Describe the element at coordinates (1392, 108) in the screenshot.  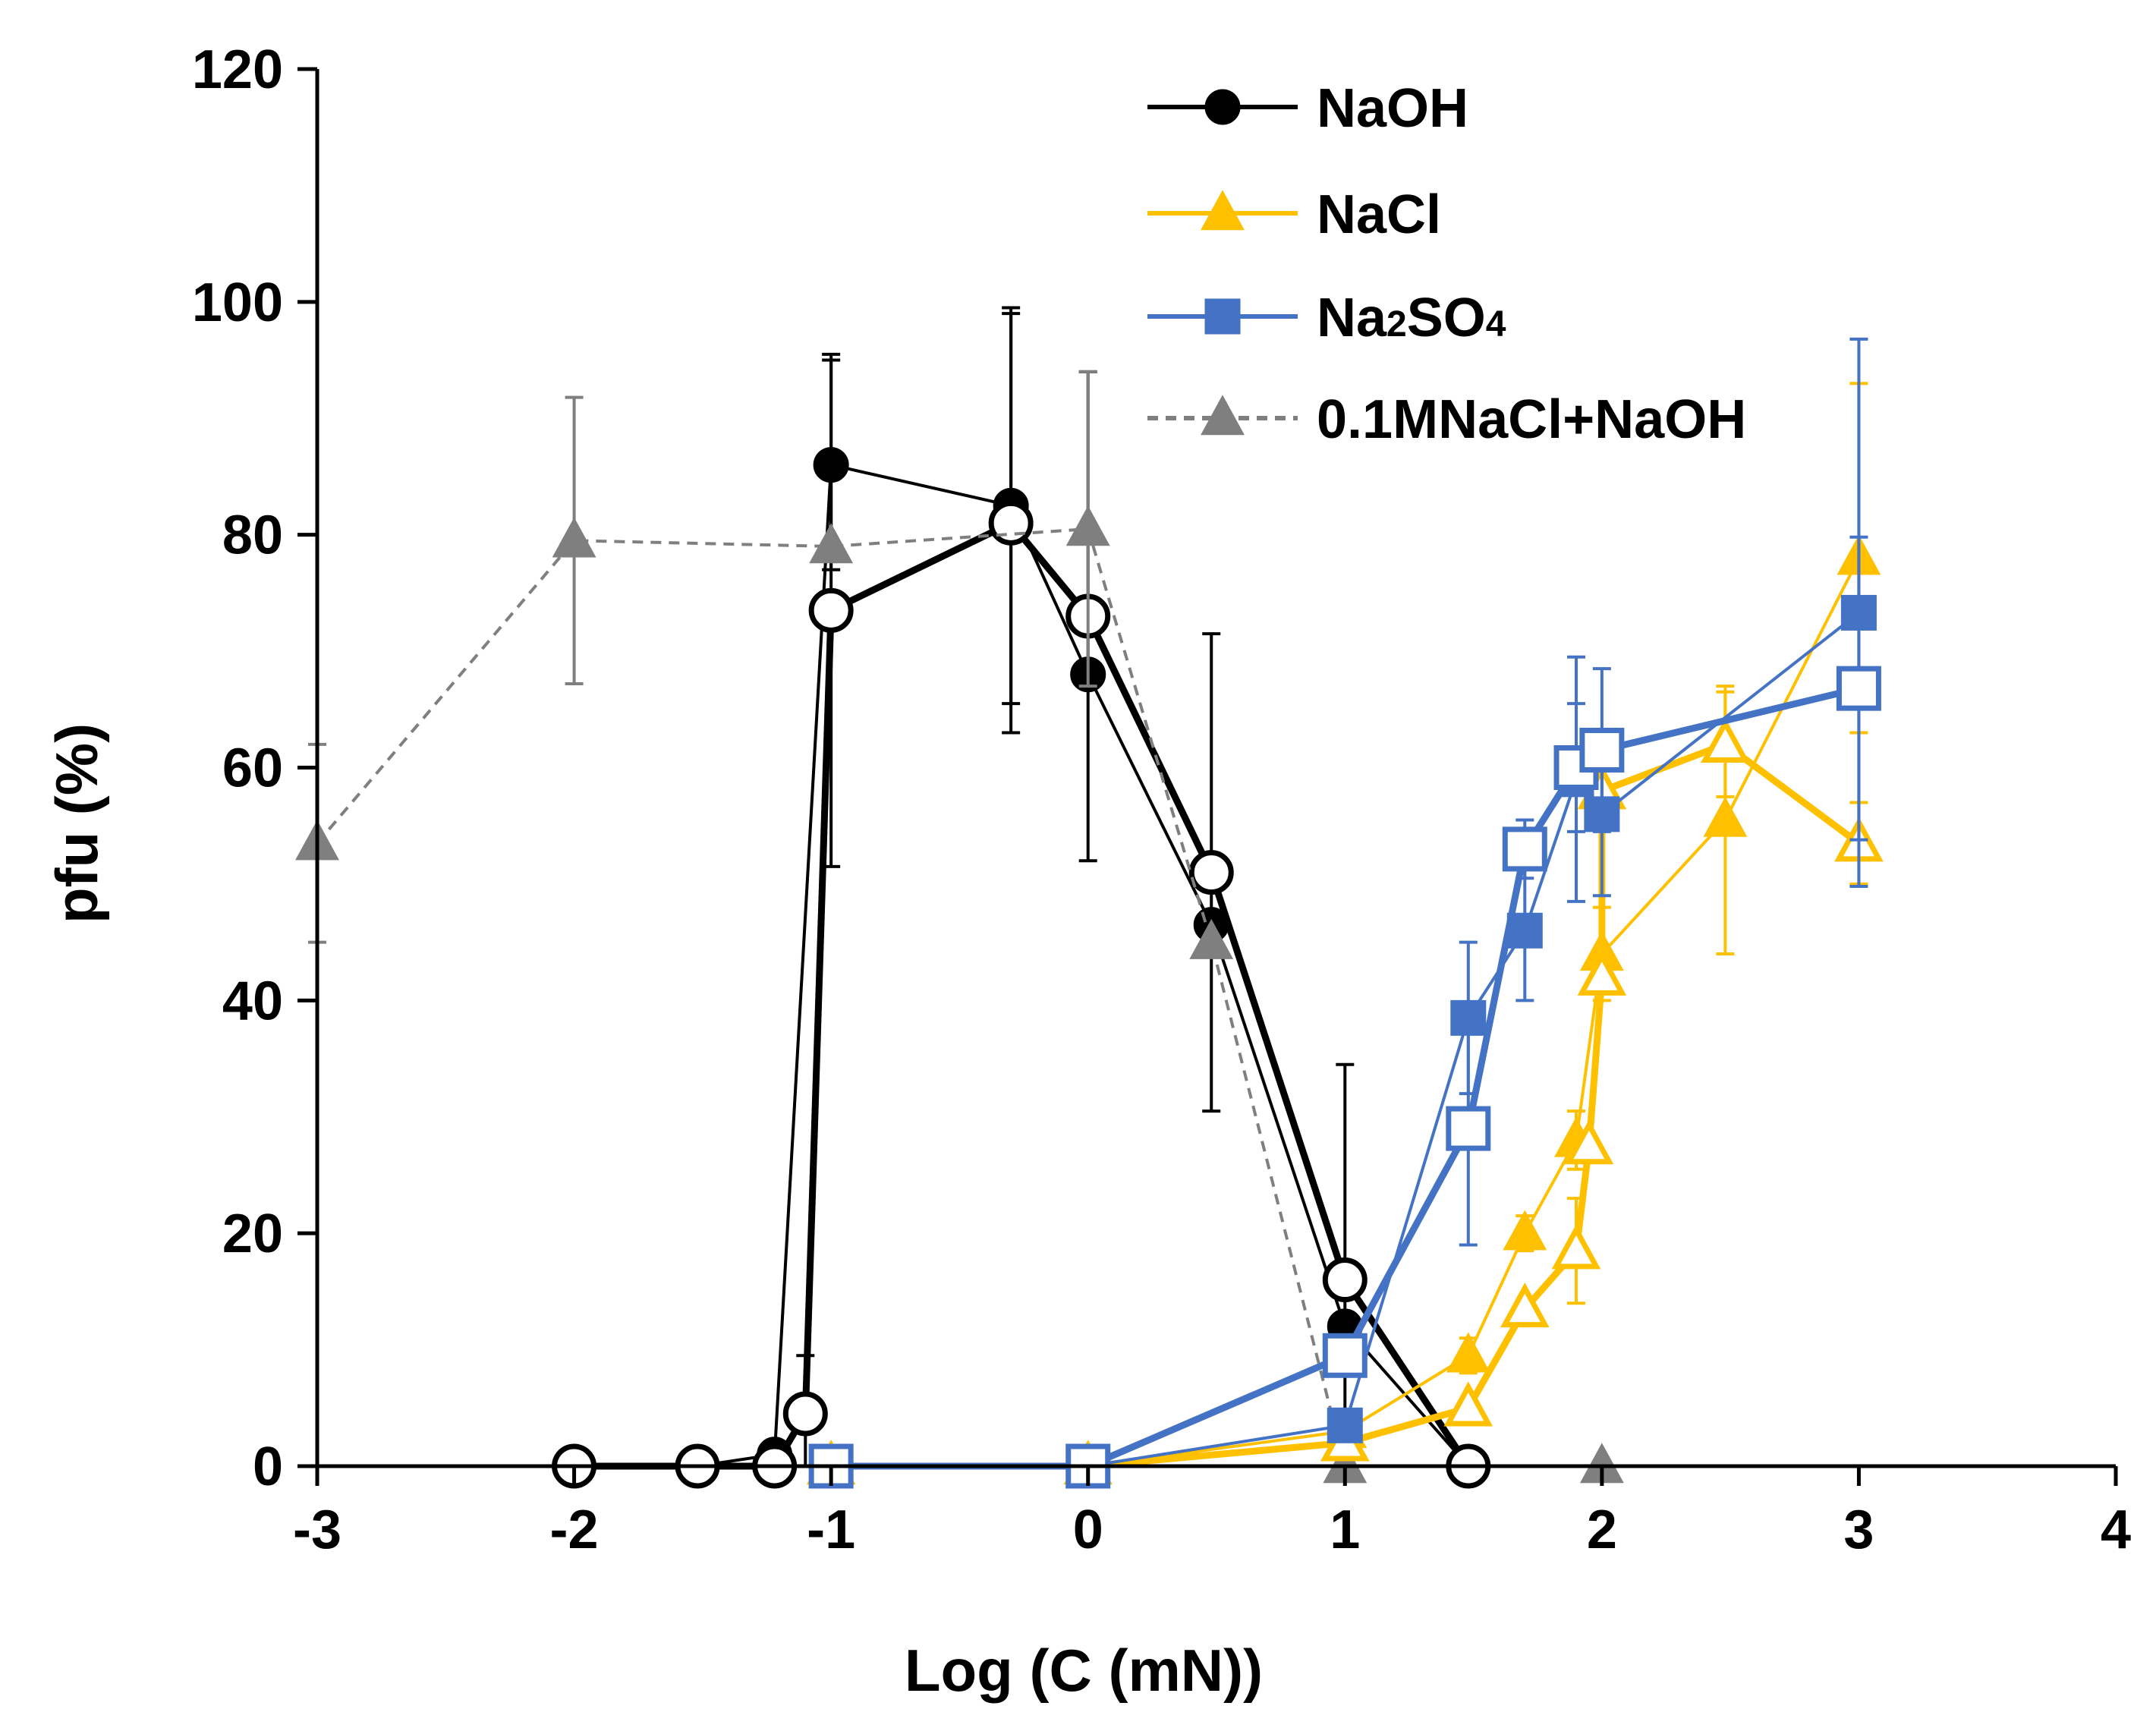
I see `legend-label: NaOH` at that location.